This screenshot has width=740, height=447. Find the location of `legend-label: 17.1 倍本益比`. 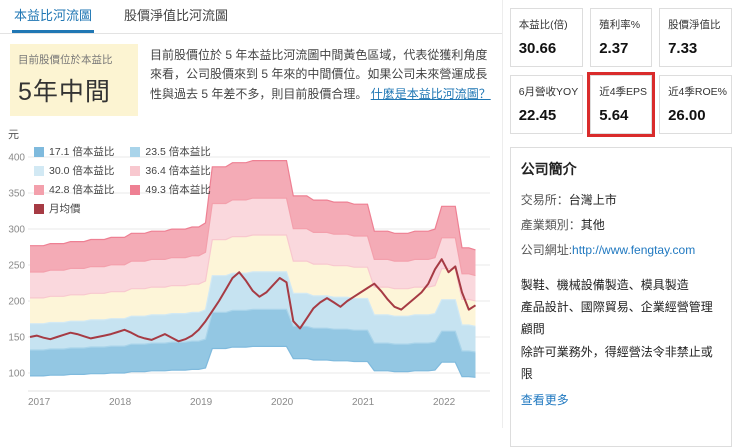

legend-label: 17.1 倍本益比 is located at coordinates (82, 152).